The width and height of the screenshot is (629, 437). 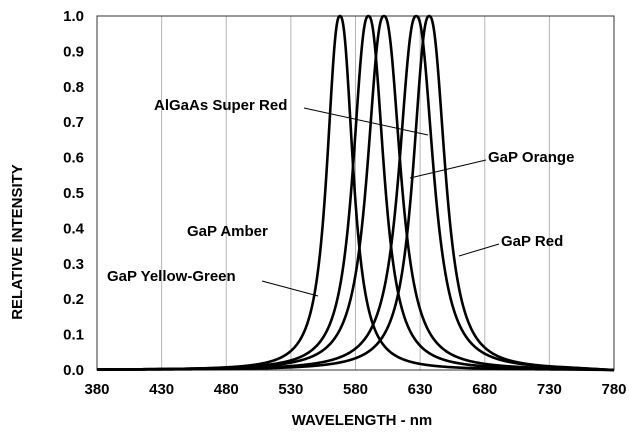 What do you see at coordinates (549, 389) in the screenshot?
I see `x-tick-label: 730` at bounding box center [549, 389].